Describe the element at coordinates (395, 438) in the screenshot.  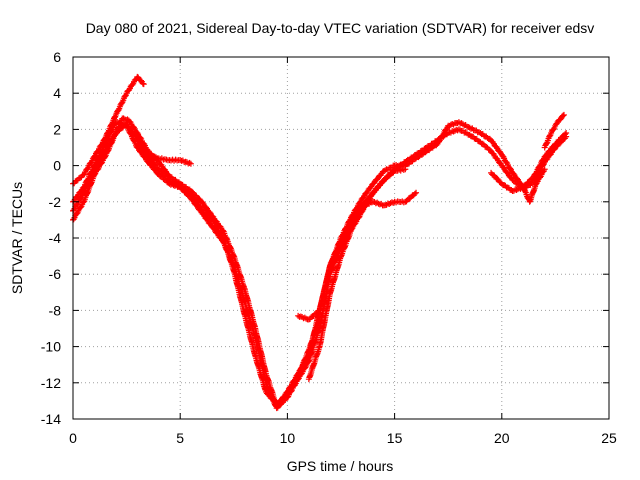
I see `x-tick-label: 15` at that location.